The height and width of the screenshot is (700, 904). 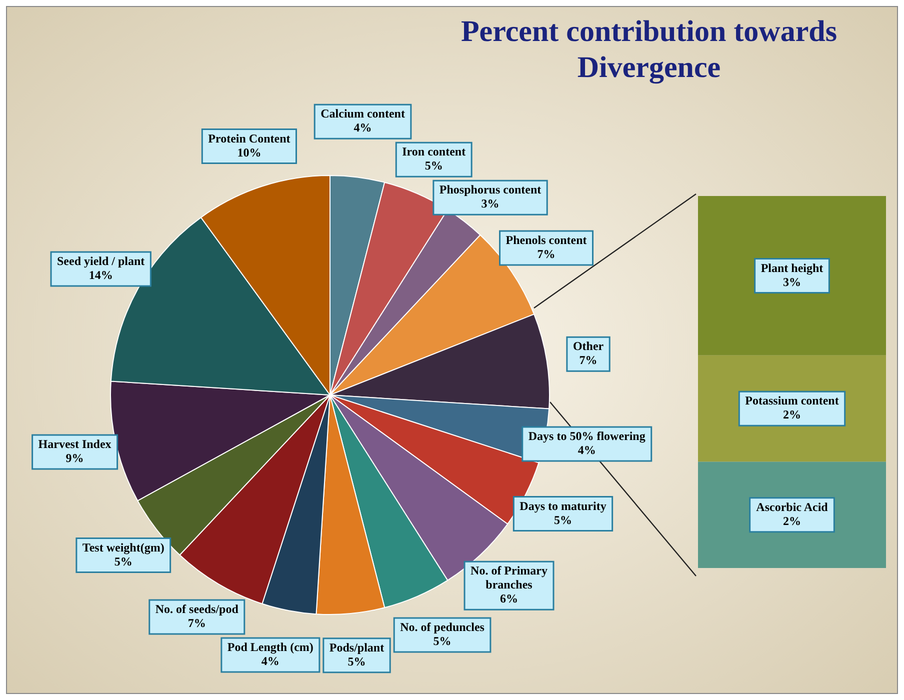 I want to click on slice-label: Protein Content, so click(x=249, y=138).